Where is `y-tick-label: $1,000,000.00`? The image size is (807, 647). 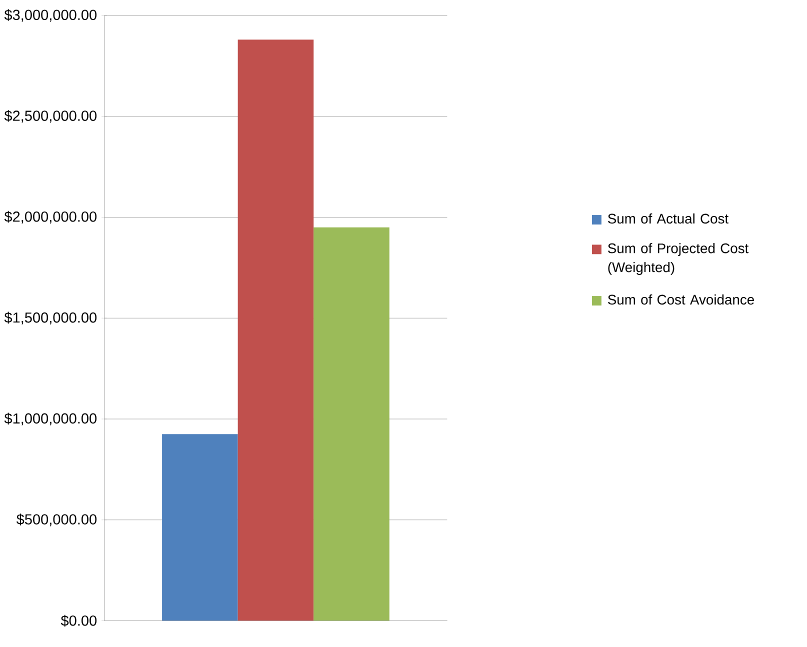
y-tick-label: $1,000,000.00 is located at coordinates (50, 419).